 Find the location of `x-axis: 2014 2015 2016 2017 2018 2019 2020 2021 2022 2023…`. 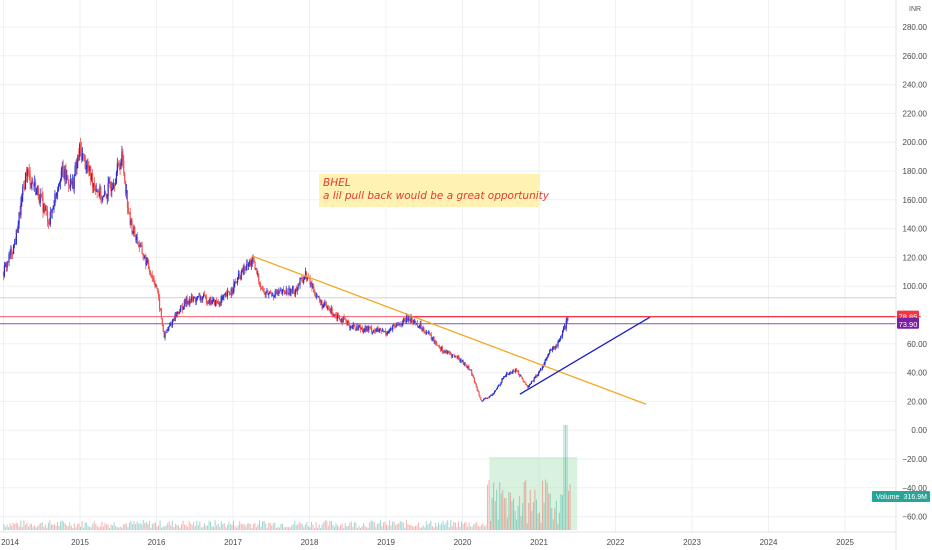

x-axis: 2014 2015 2016 2017 2018 2019 2020 2021 2022 2023… is located at coordinates (448, 539).